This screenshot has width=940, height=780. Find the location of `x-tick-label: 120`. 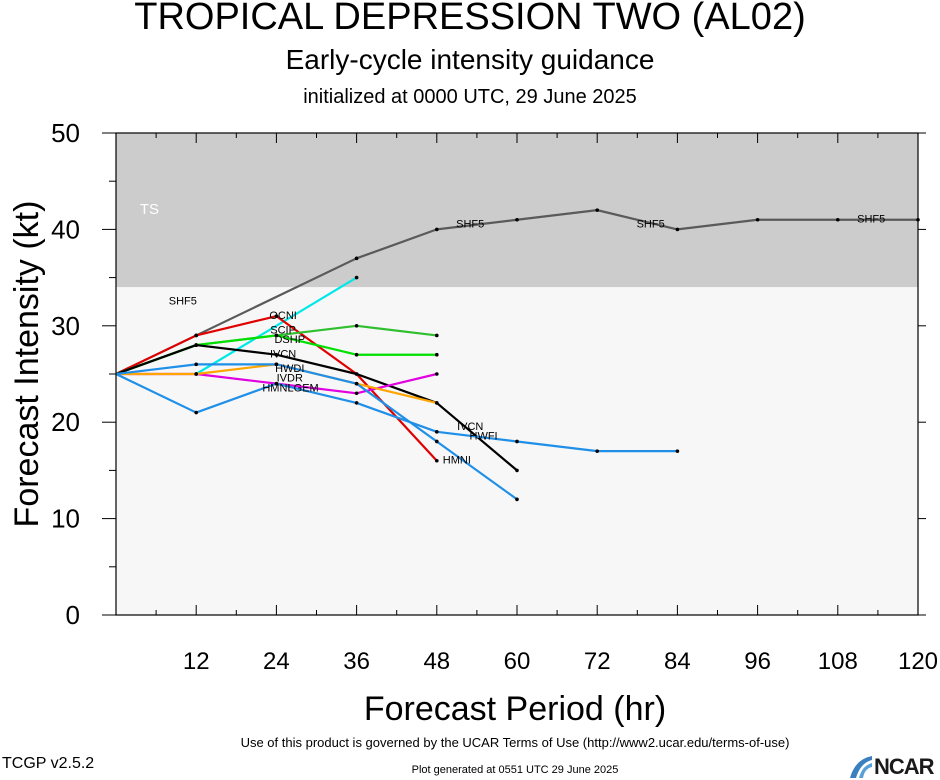

x-tick-label: 120 is located at coordinates (918, 661).